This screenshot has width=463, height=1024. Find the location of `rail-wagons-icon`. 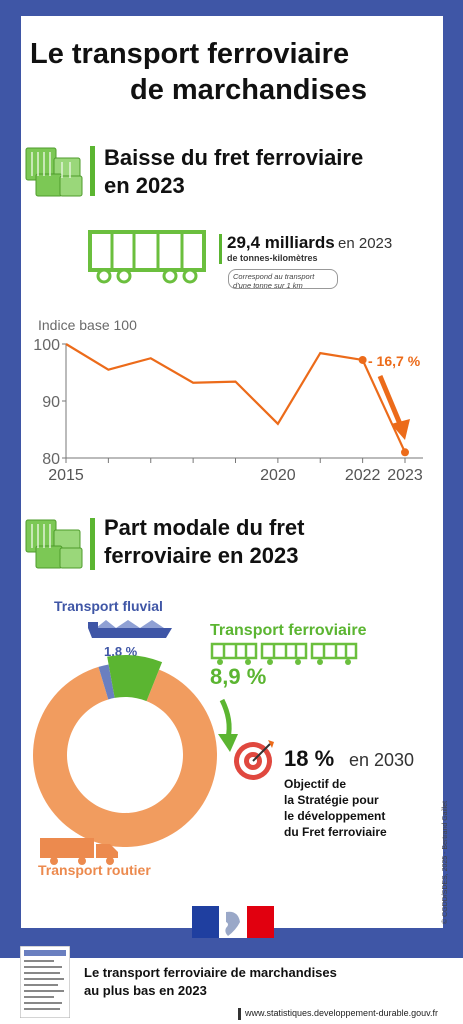

rail-wagons-icon is located at coordinates (284, 653).